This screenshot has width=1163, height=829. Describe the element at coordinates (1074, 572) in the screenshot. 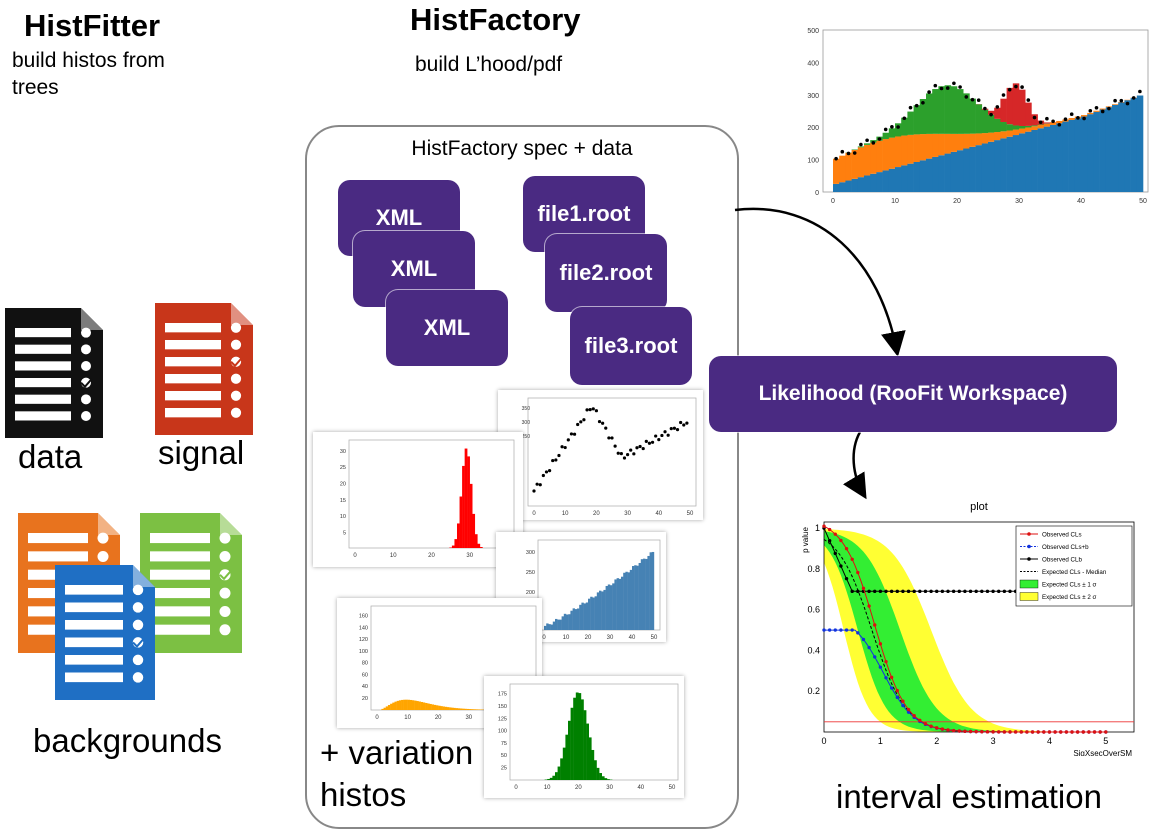

I see `legend-label: Expected CLs - Median` at that location.